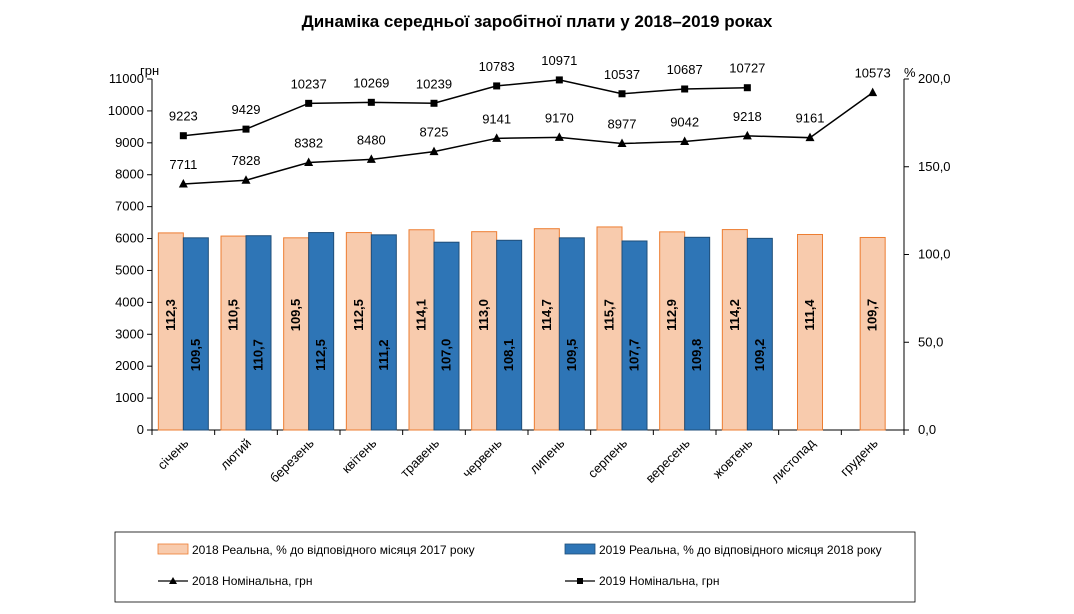 The image size is (1074, 614). Describe the element at coordinates (559, 117) in the screenshot. I see `point-label-2018-nominal: 9170` at that location.